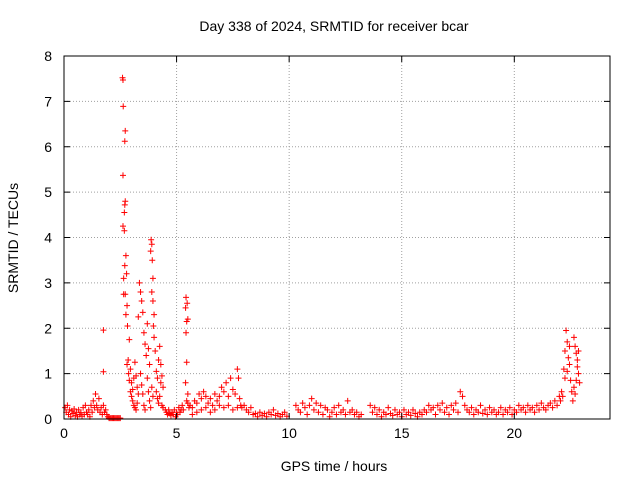  I want to click on y-tick-label: 3, so click(48, 283).